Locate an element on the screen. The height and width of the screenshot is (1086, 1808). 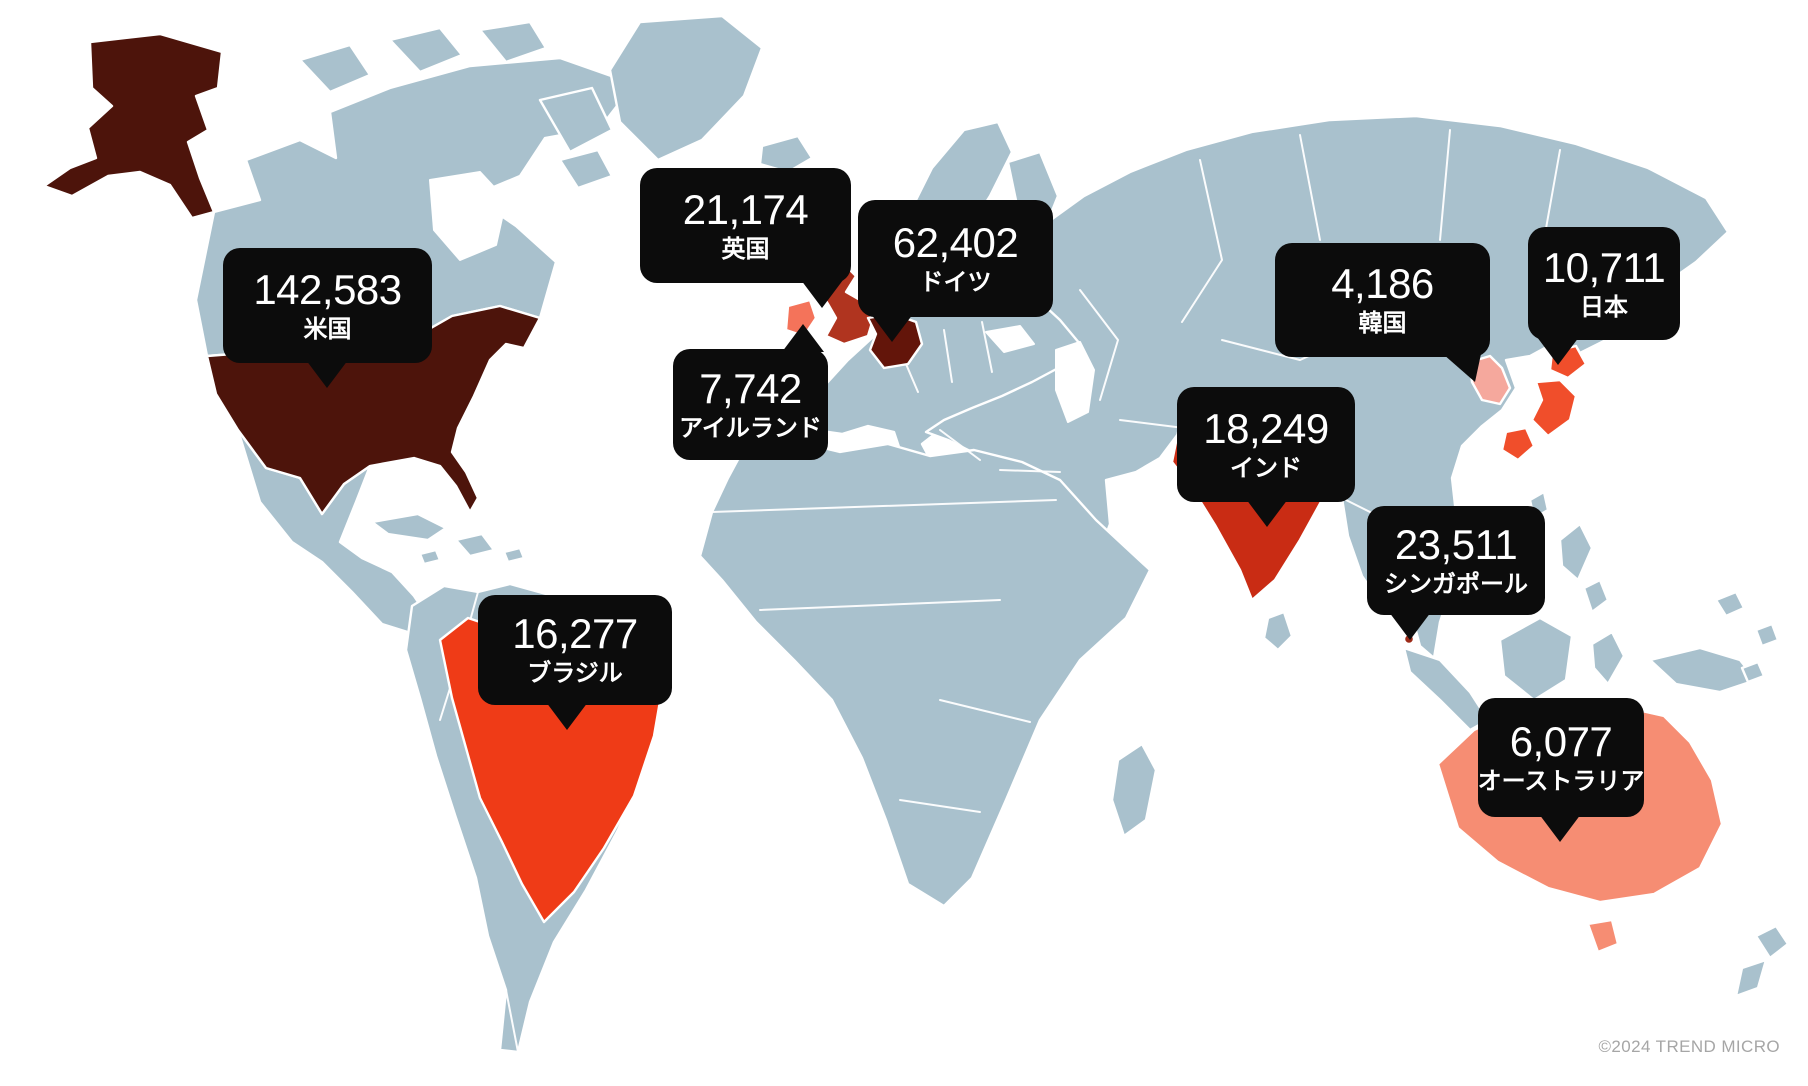
tooltip-usa: 142,583 米国 is located at coordinates (327, 318).